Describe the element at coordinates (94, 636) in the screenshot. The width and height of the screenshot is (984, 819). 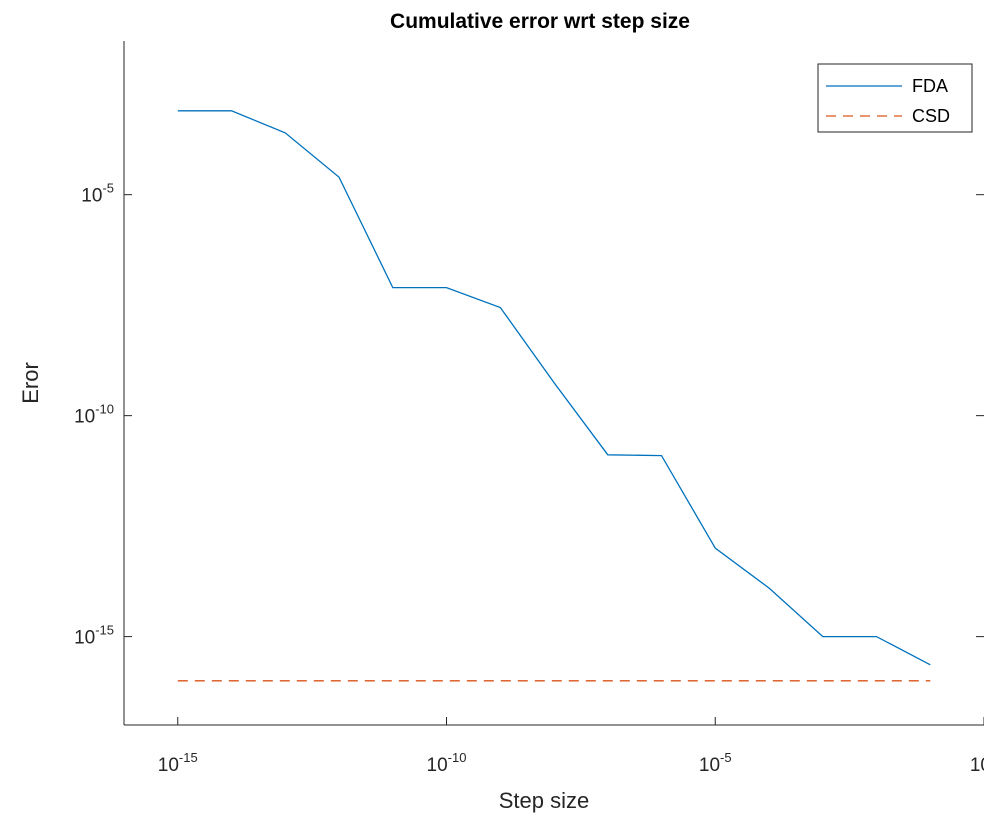
I see `y-tick-label: 10-15` at that location.